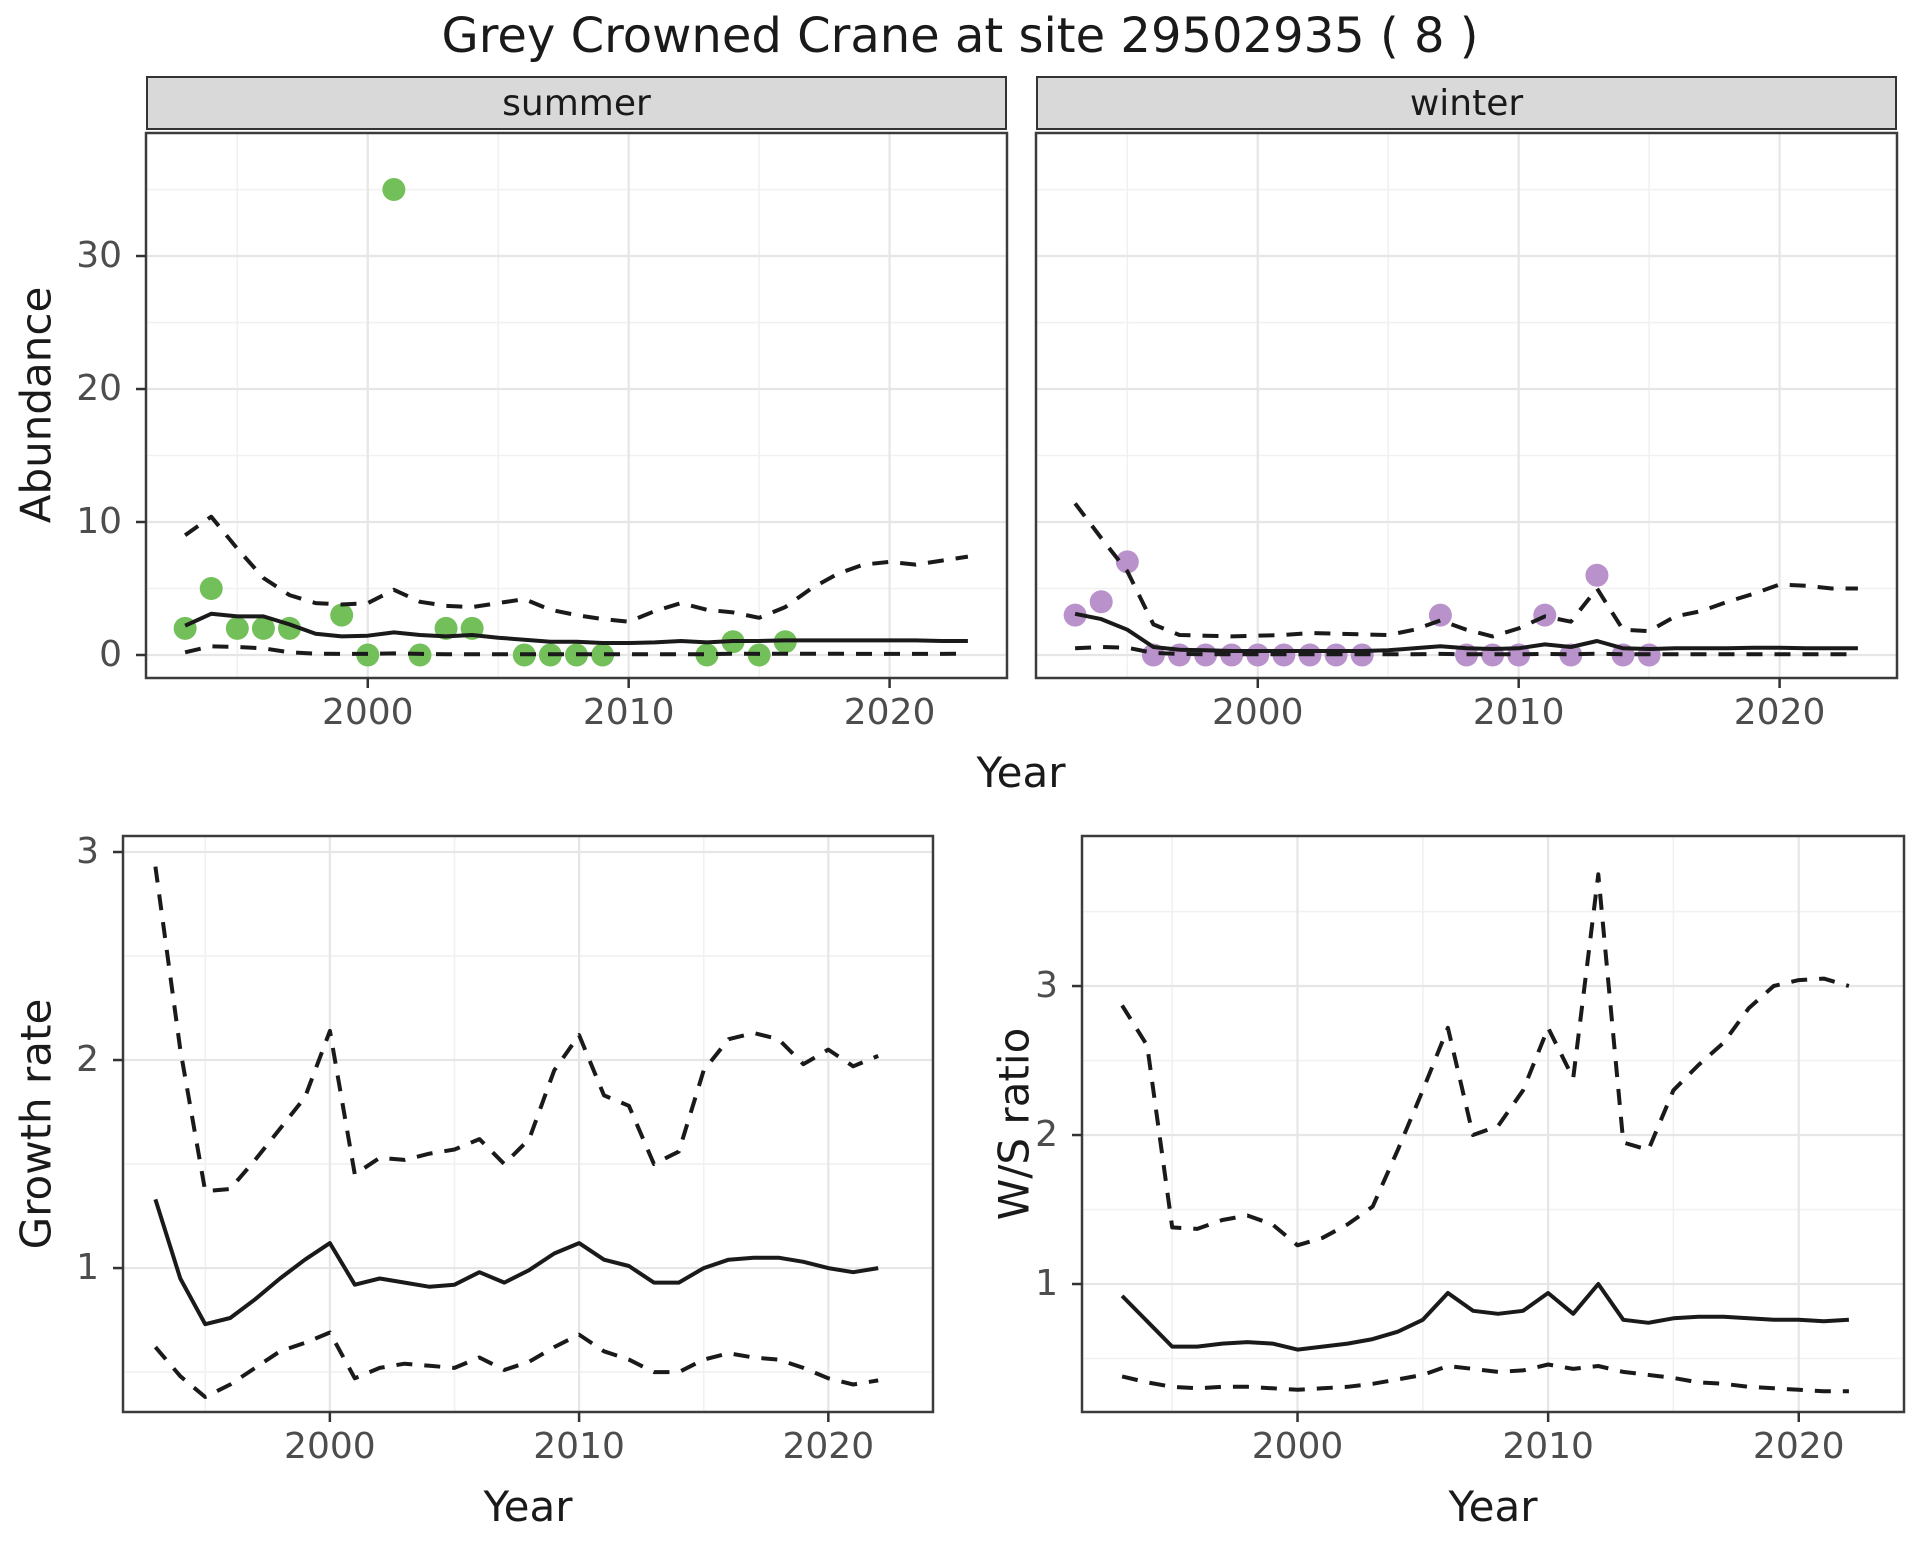 This screenshot has width=1920, height=1560. I want to click on y-axis-title-growth-rate: Growth rate, so click(36, 1124).